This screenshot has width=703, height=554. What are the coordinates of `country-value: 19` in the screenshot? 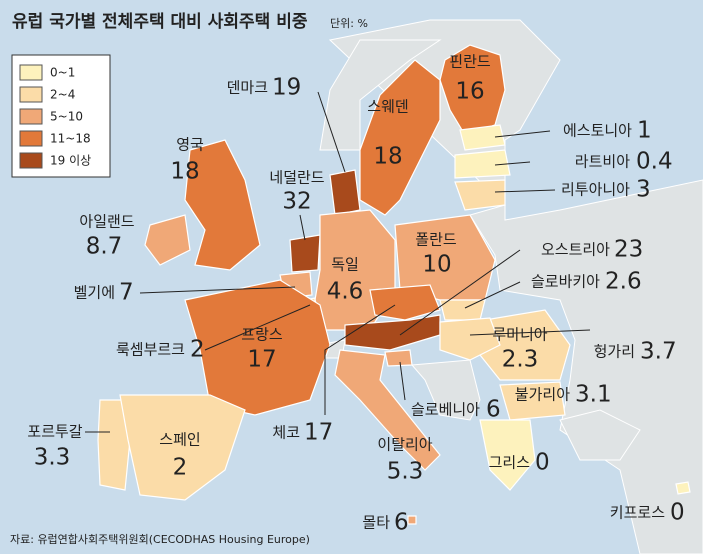 It's located at (286, 88).